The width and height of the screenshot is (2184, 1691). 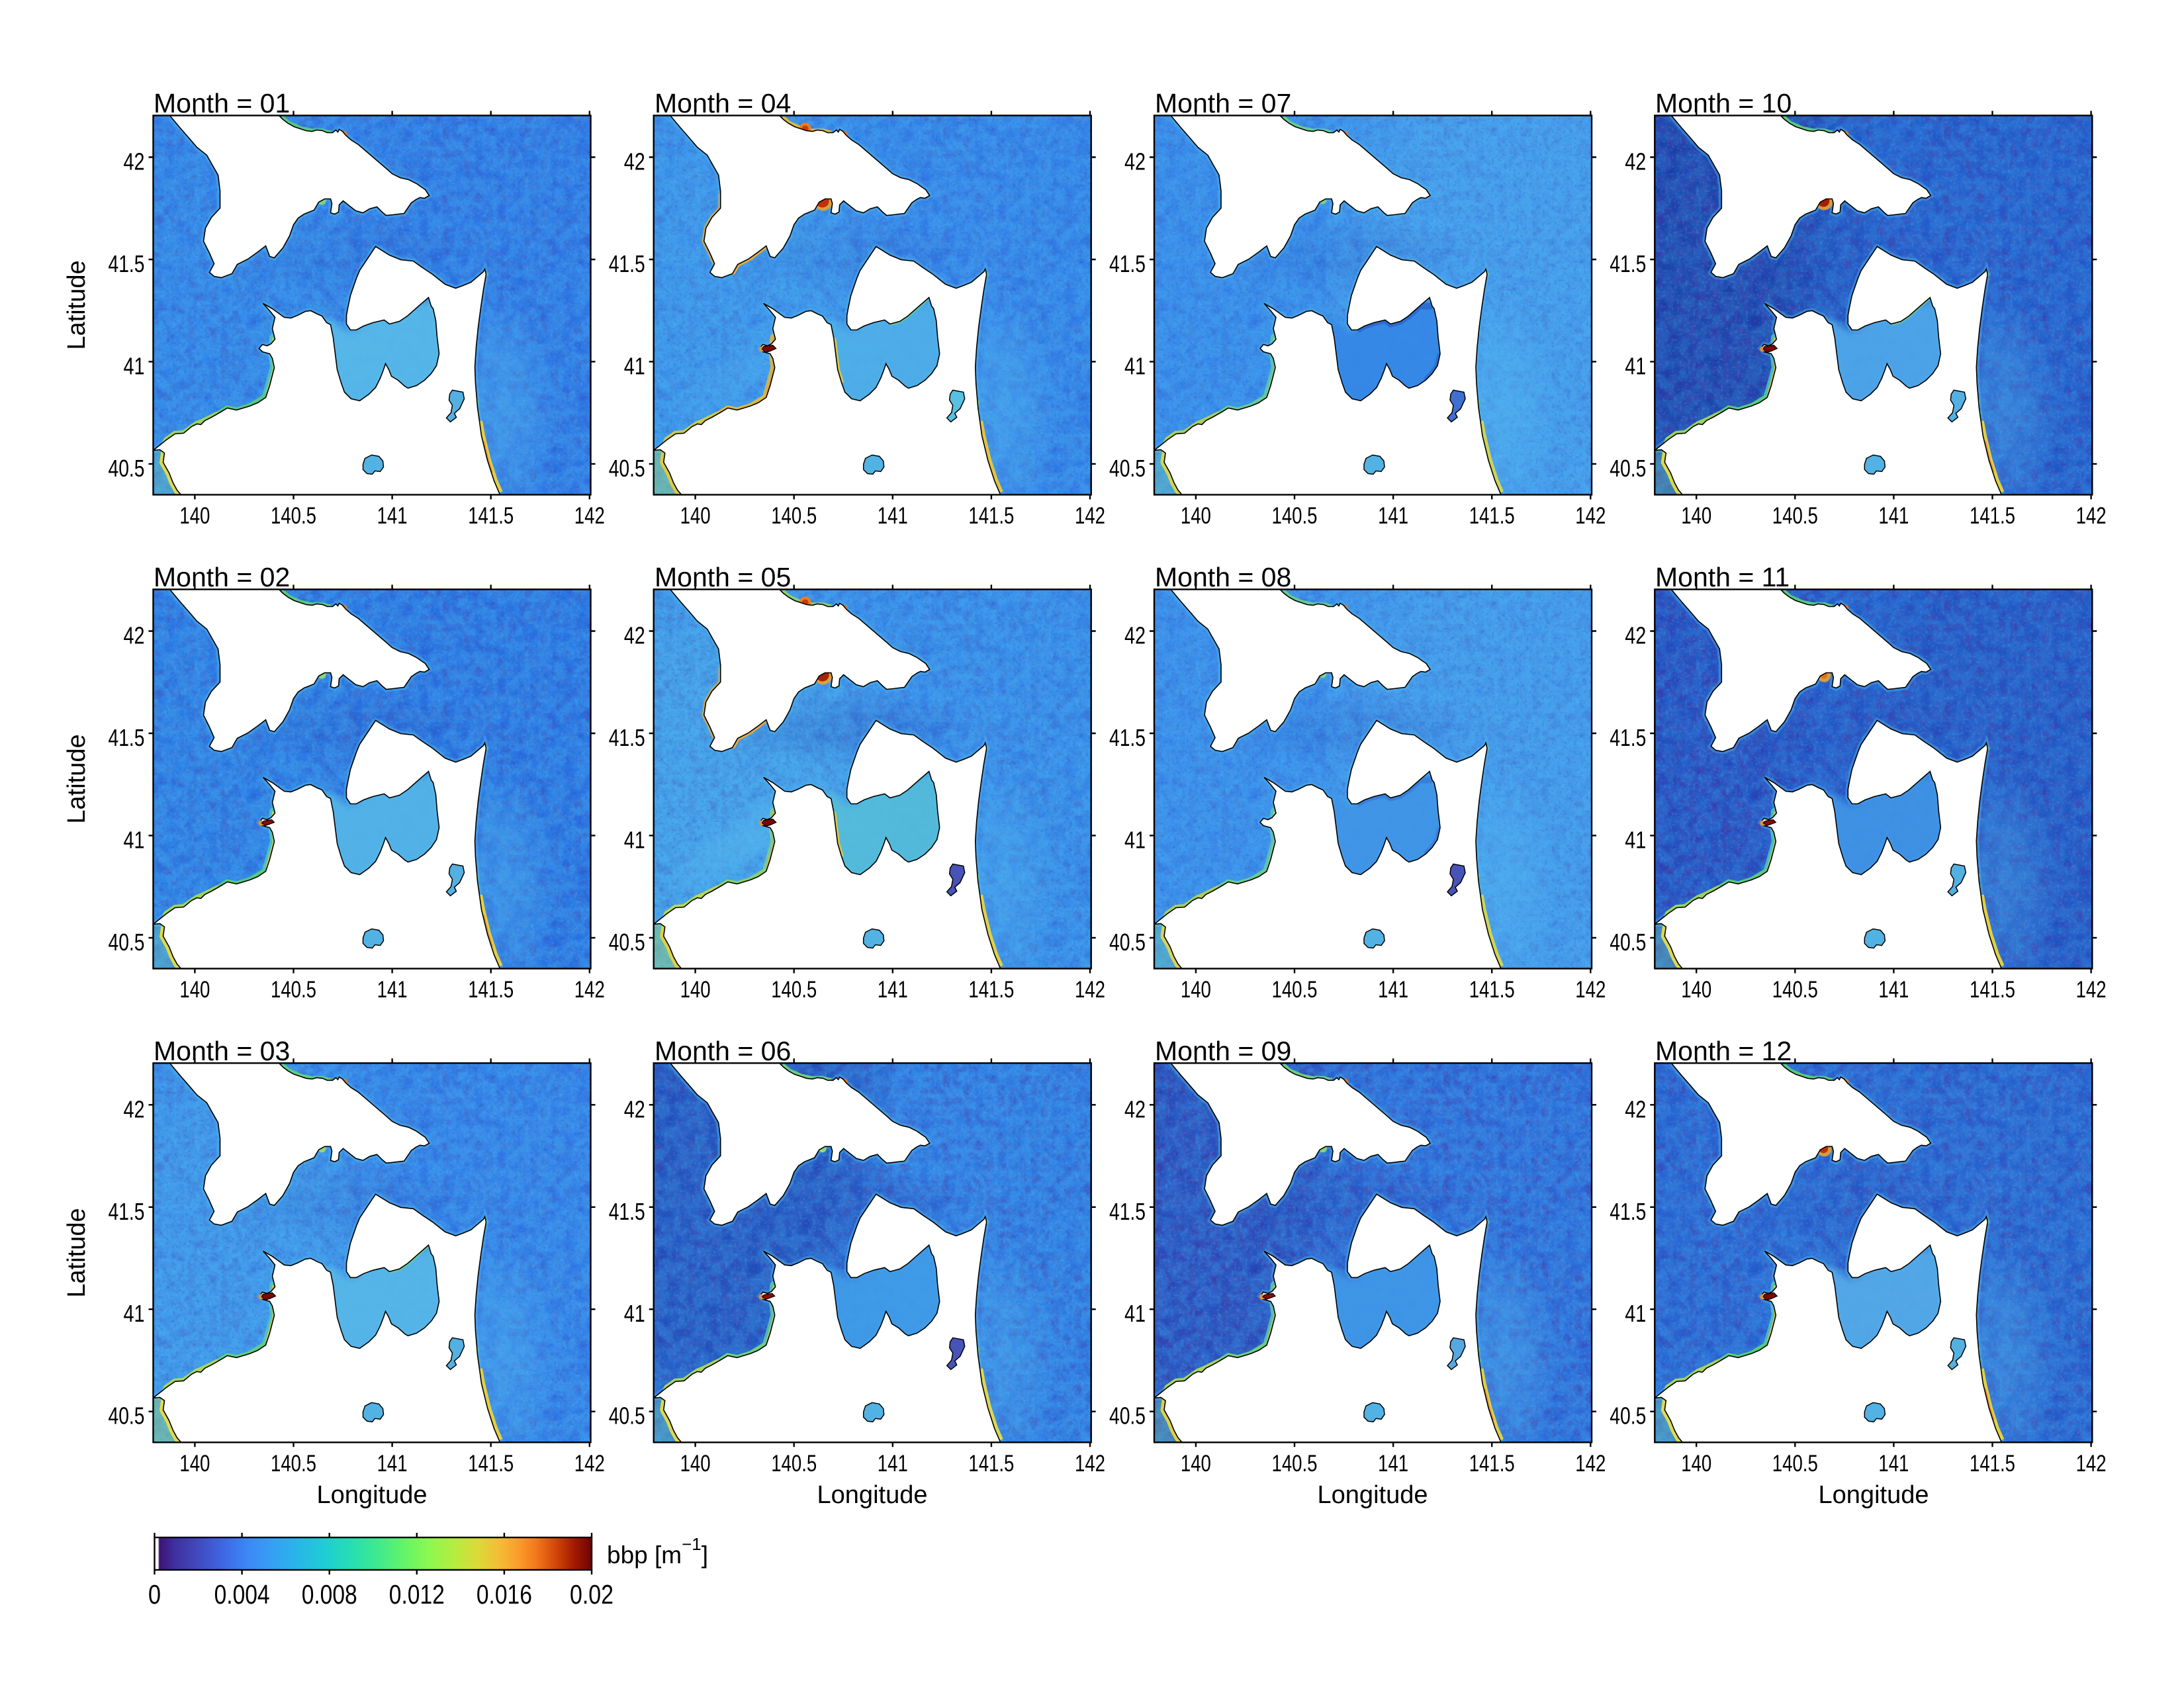 What do you see at coordinates (222, 103) in the screenshot?
I see `svg-text: Month = 01` at bounding box center [222, 103].